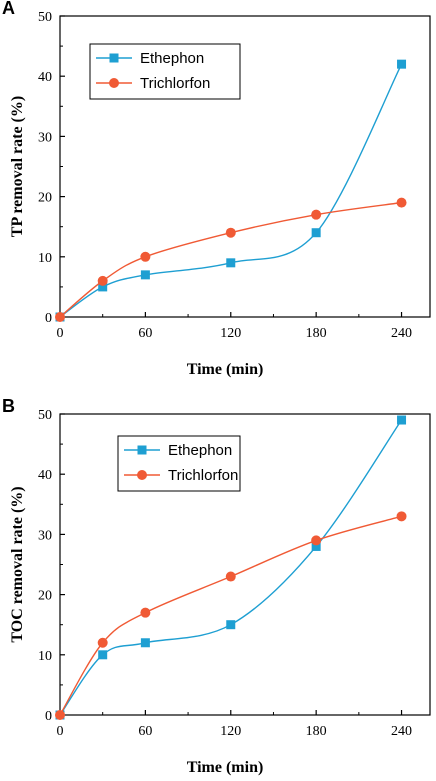  Describe the element at coordinates (17, 564) in the screenshot. I see `y-axis-title: TOC removal rate (%)` at that location.